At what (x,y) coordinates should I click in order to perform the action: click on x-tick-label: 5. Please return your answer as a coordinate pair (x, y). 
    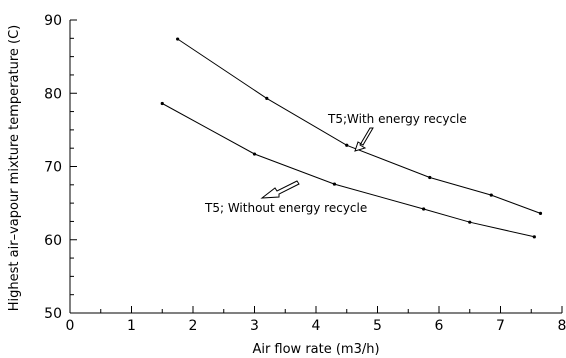
    Looking at the image, I should click on (377, 326).